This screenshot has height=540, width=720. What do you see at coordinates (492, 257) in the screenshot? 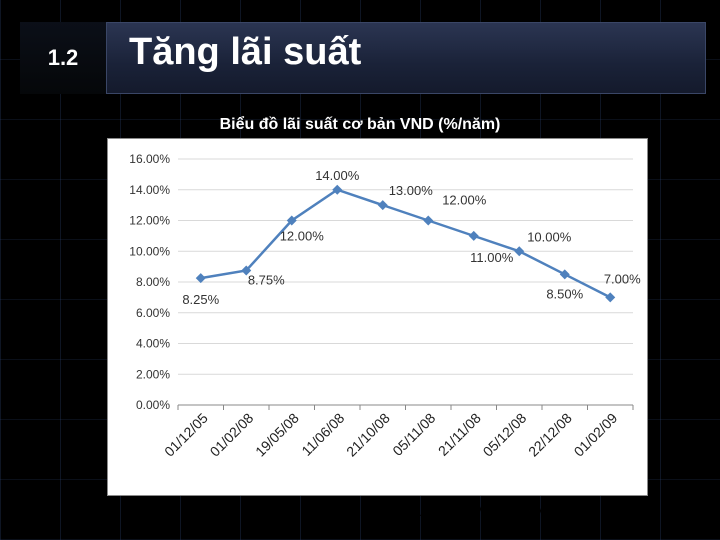
I see `data-label: 11.00%` at bounding box center [492, 257].